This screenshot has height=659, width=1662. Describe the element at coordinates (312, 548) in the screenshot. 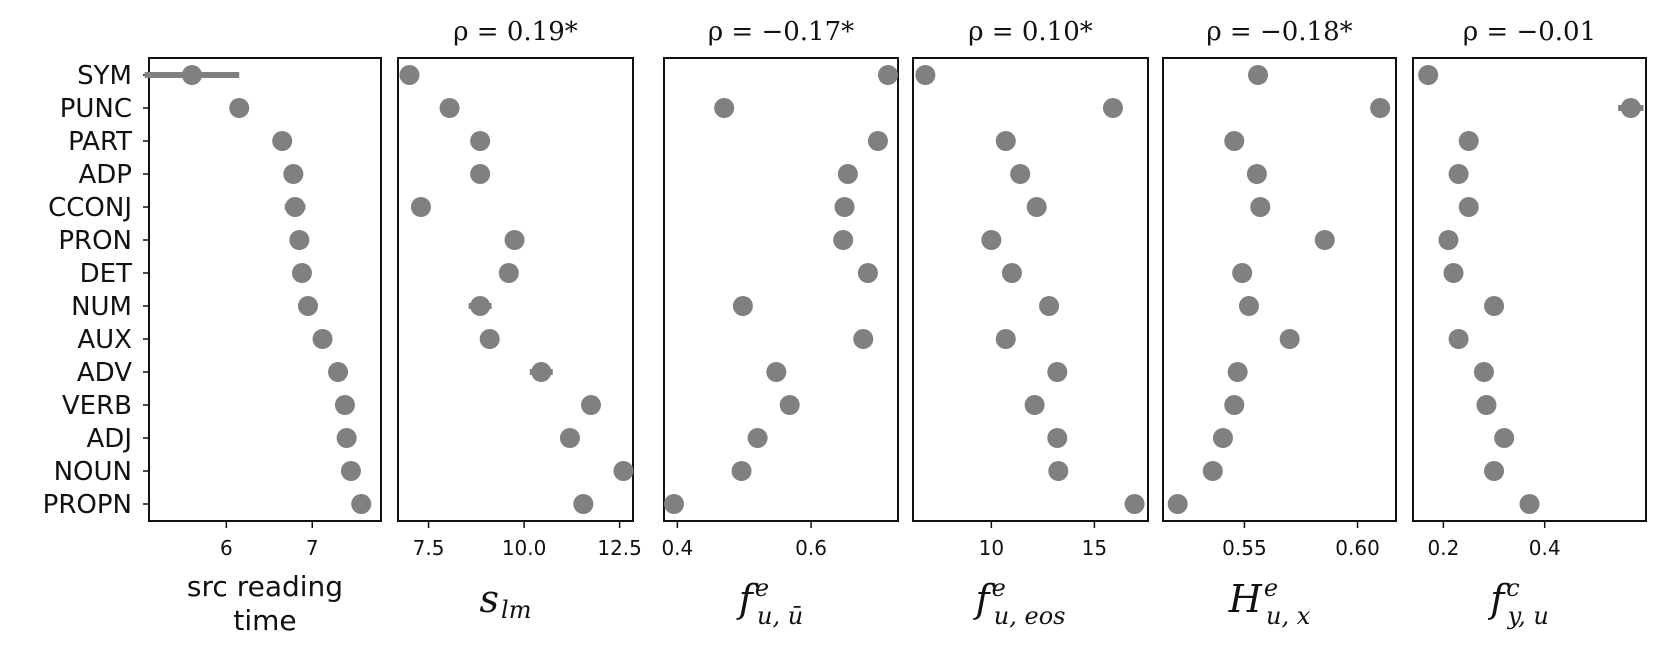

I see `x-tick-label: 7` at that location.